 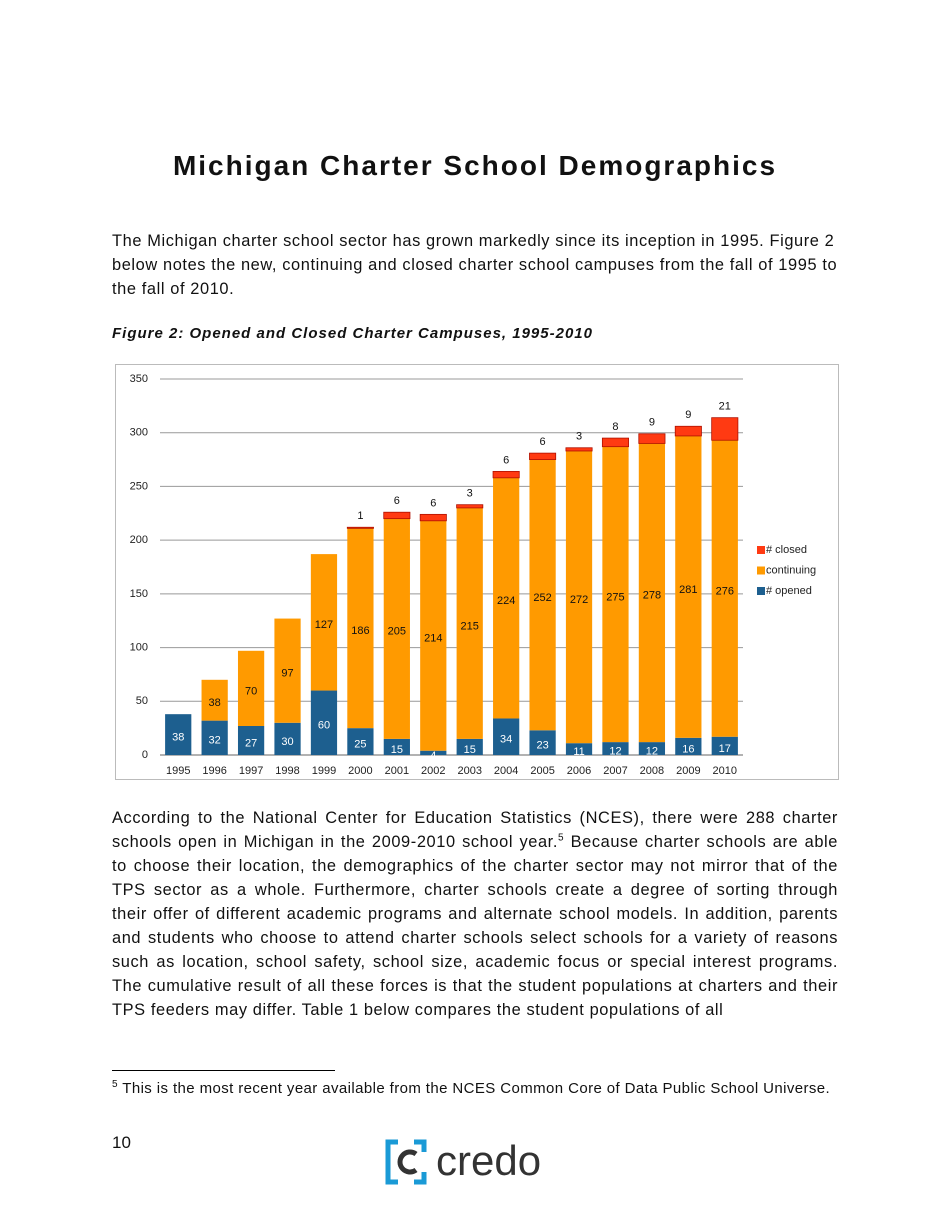 I want to click on x-tick-label: 2000, so click(x=360, y=771).